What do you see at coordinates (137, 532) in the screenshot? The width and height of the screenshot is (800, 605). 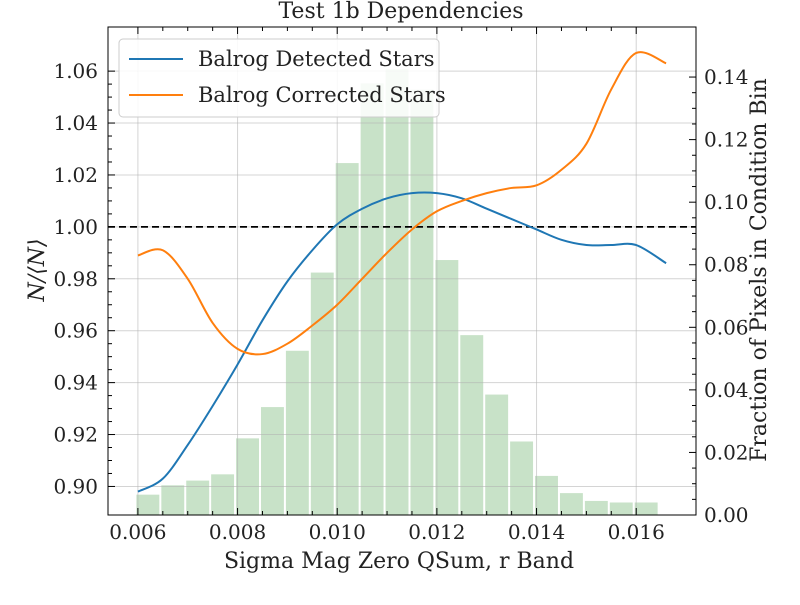 I see `x-tick-label: 0.006` at bounding box center [137, 532].